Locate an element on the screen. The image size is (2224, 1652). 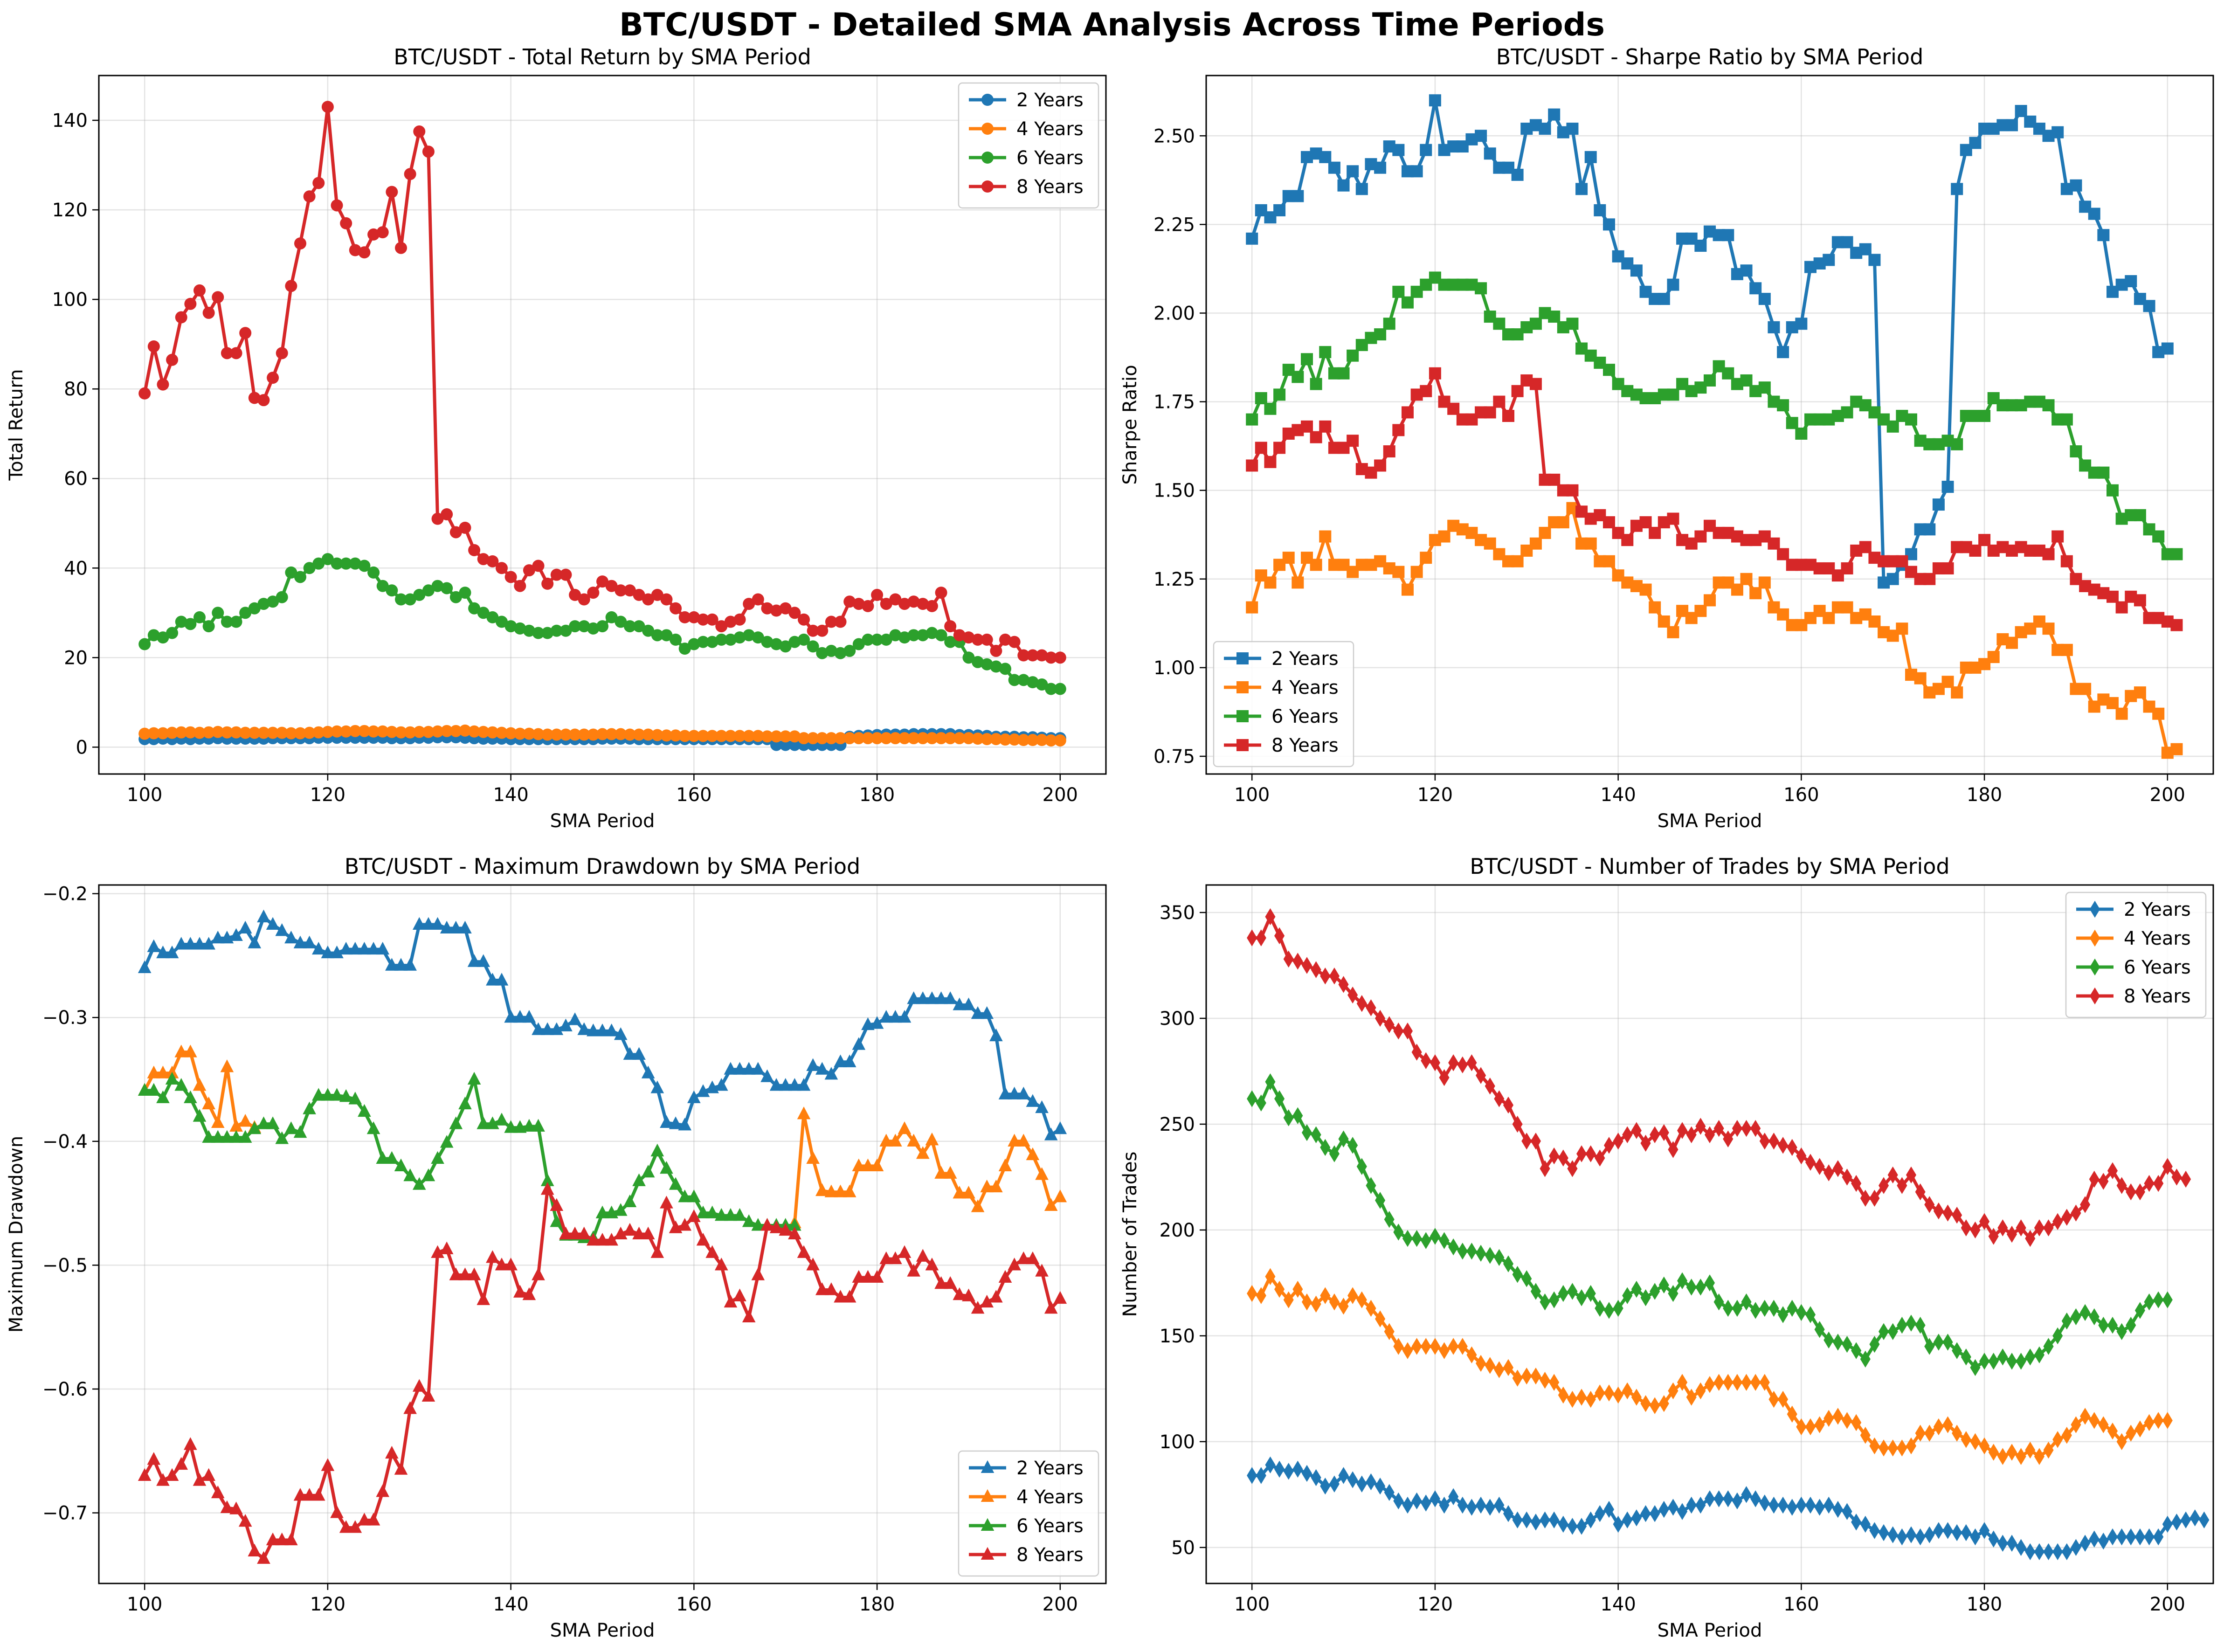
y-tick-label: 60 is located at coordinates (76, 479).